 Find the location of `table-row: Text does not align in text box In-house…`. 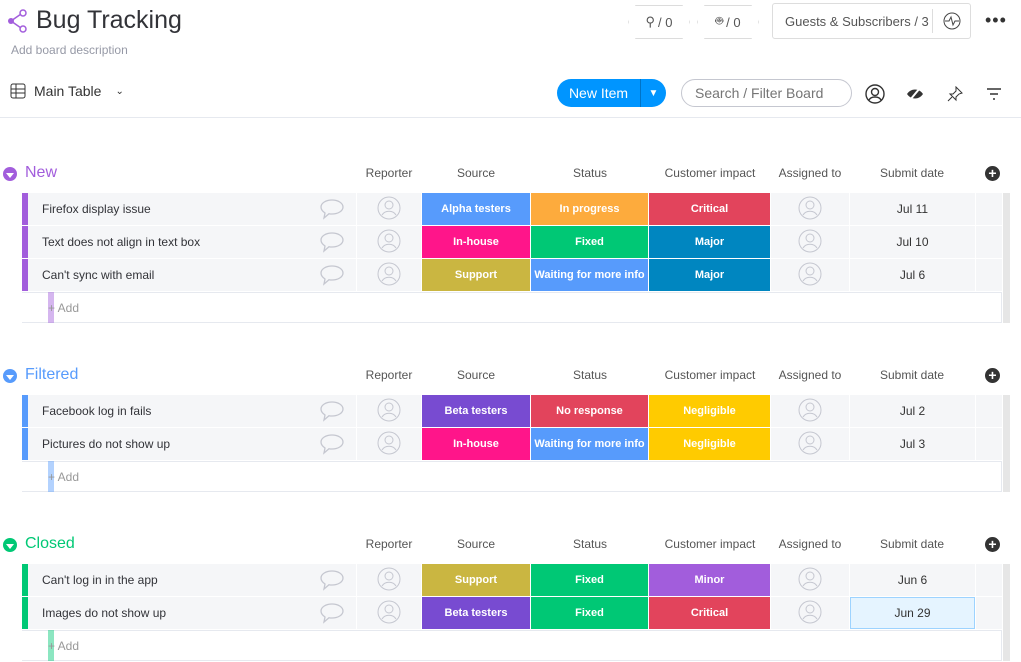

table-row: Text does not align in text box In-house… is located at coordinates (516, 242).